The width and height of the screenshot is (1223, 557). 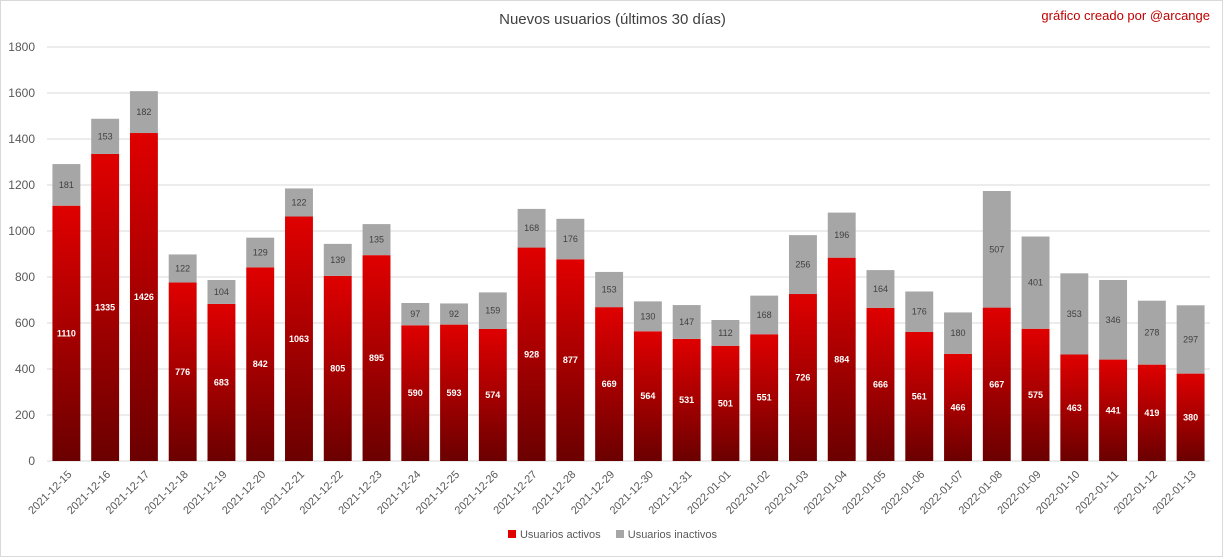 I want to click on data-label-active: 1335, so click(x=105, y=307).